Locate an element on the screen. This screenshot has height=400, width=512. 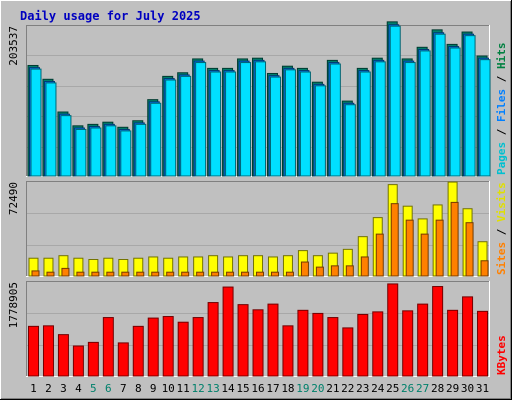
legend-kbytes: KBytes is located at coordinates (501, 355).